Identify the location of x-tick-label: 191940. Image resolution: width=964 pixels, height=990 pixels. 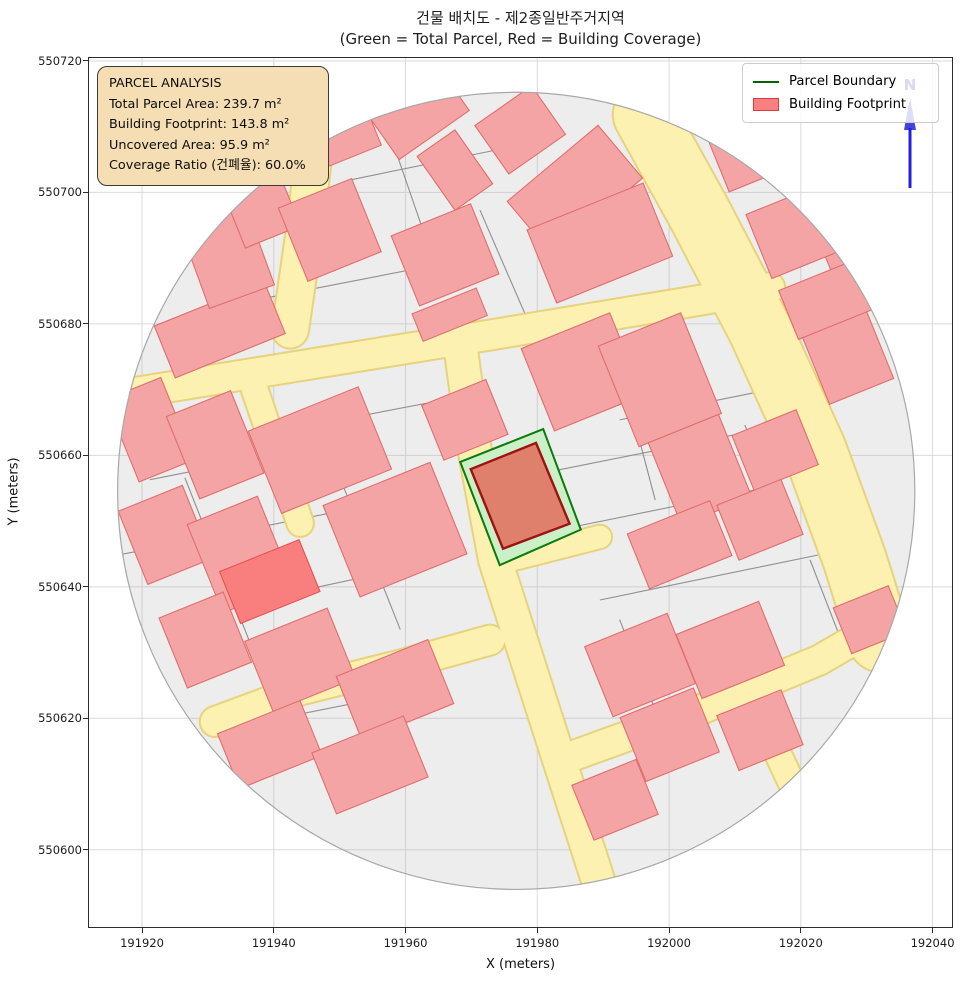
(273, 943).